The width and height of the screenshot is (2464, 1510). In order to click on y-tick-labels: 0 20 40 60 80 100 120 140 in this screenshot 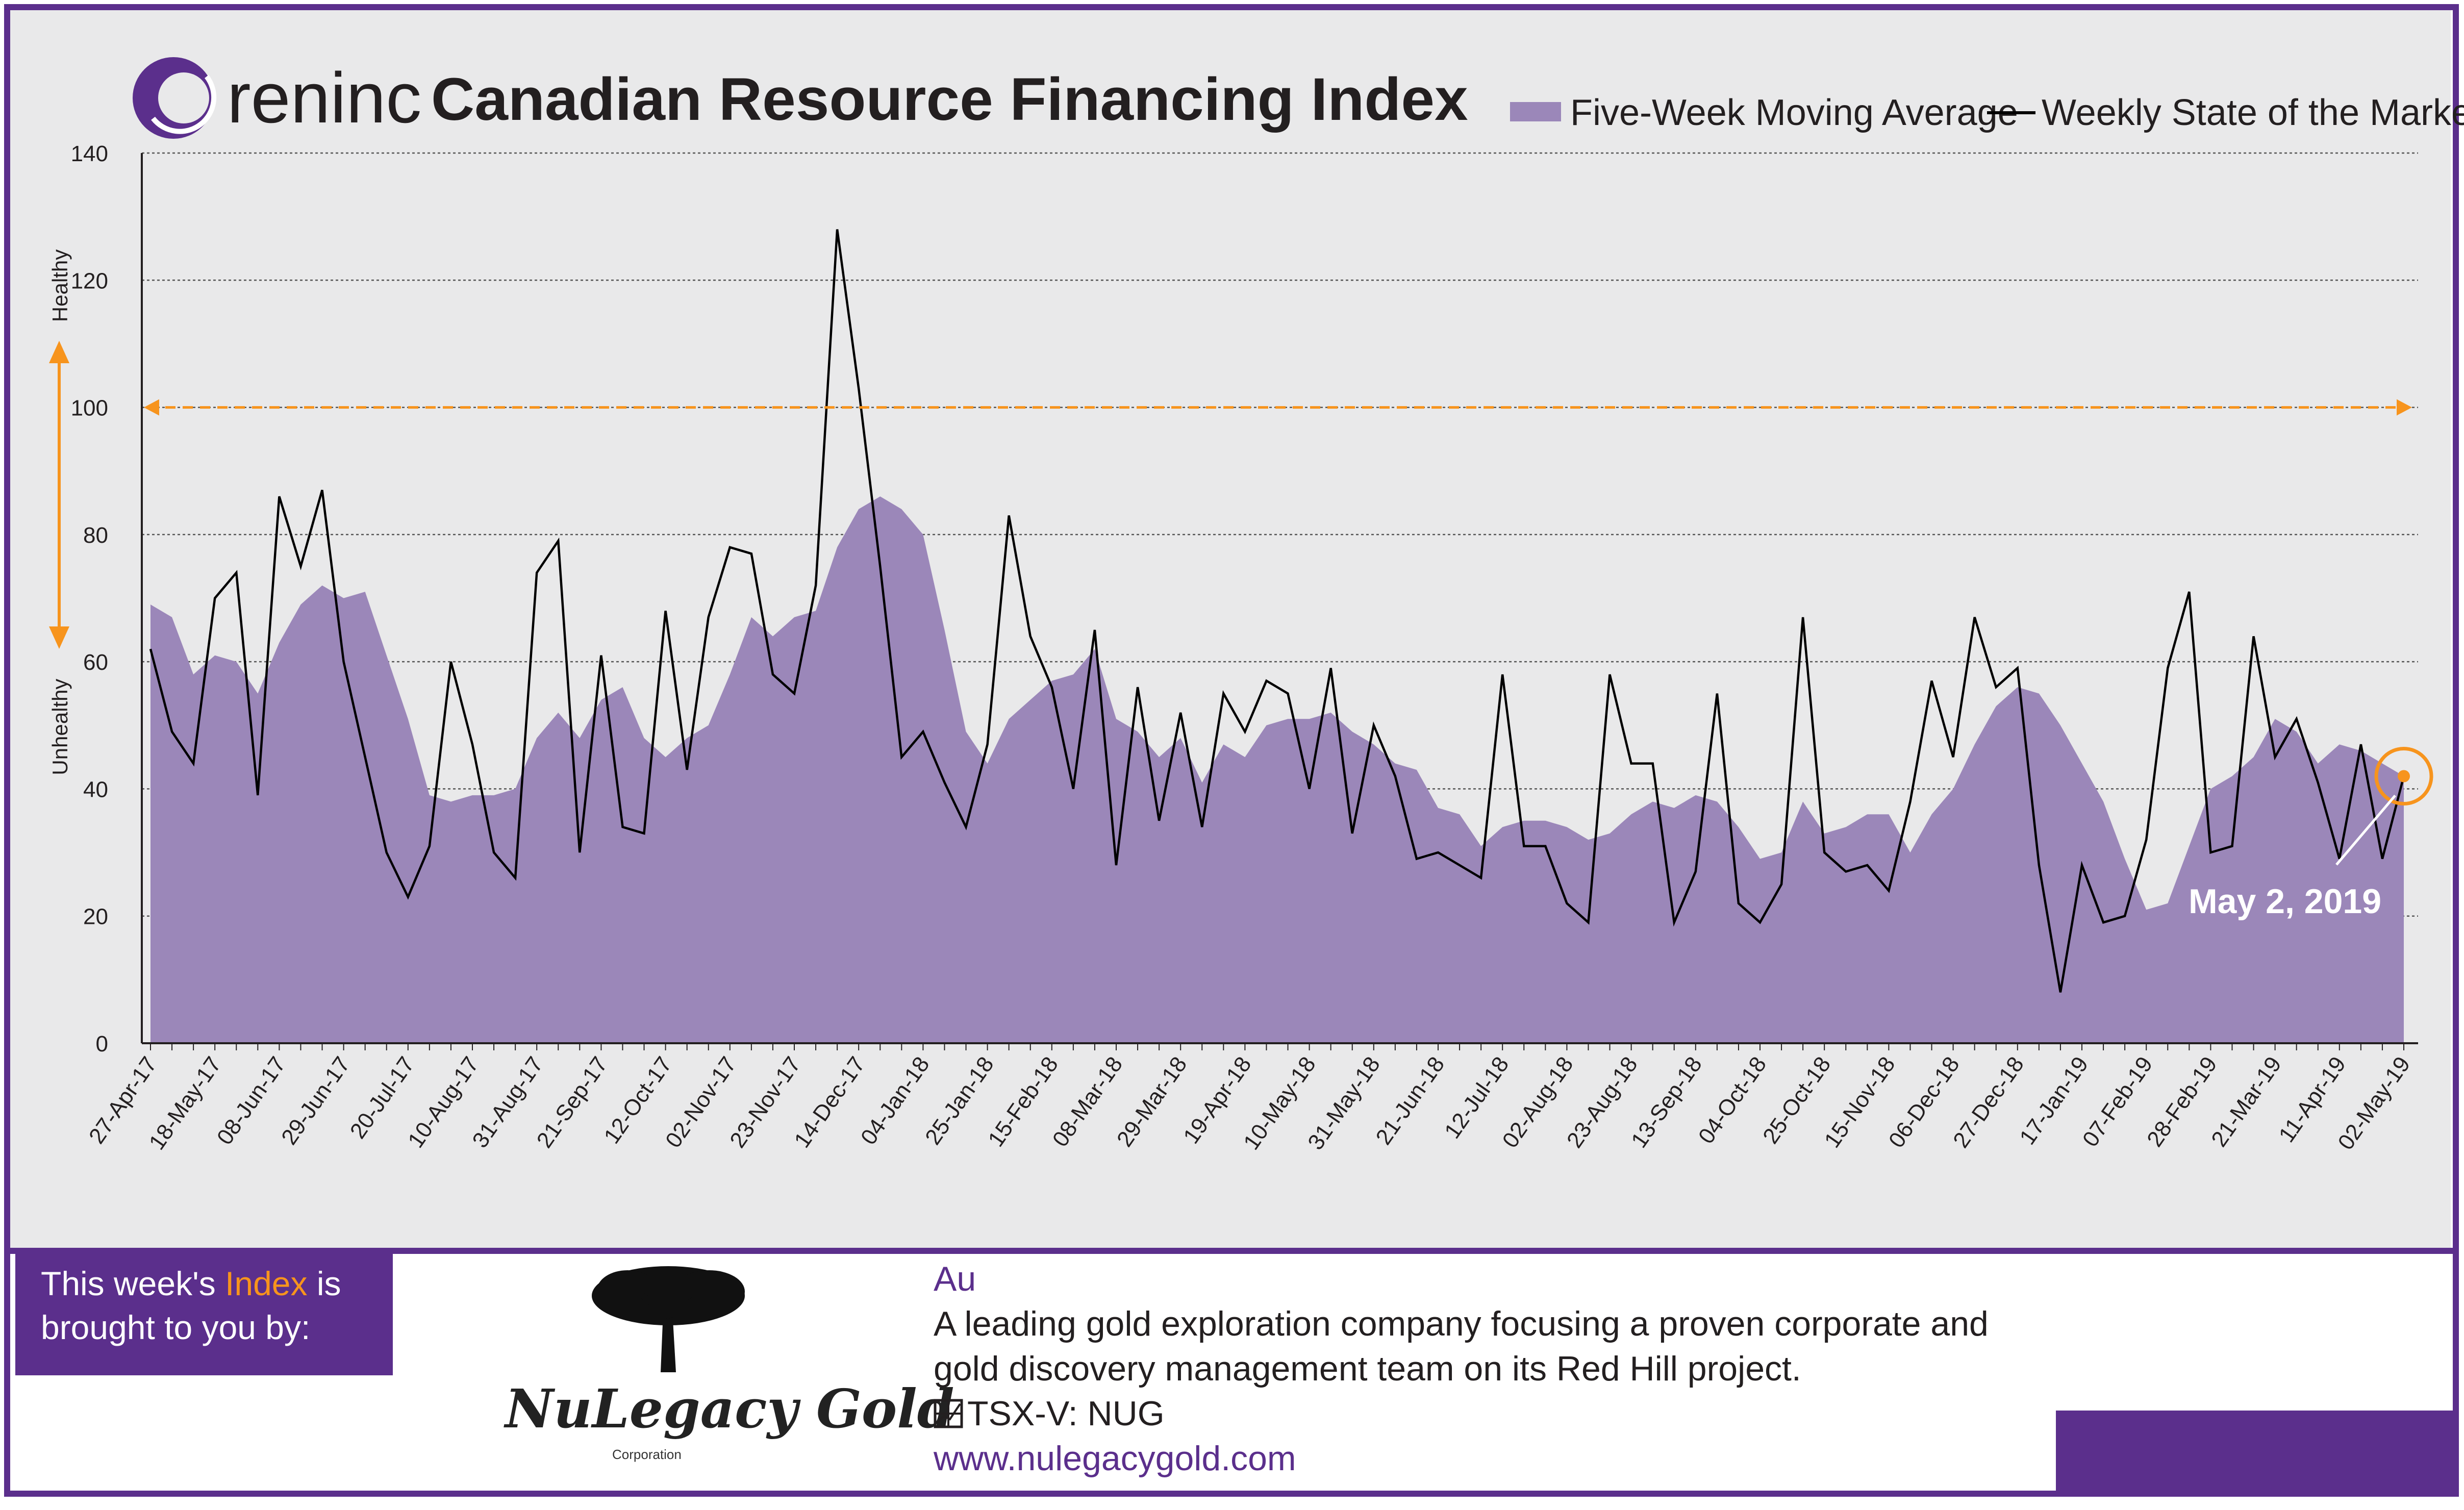, I will do `click(89, 598)`.